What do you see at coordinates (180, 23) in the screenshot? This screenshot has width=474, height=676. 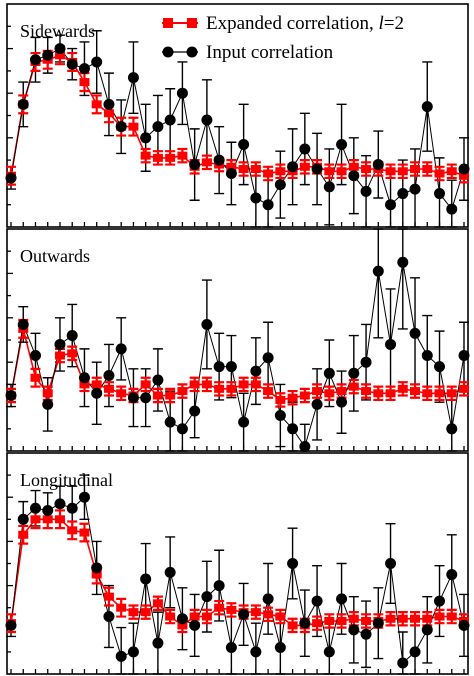 I see `legend-expanded-marker` at bounding box center [180, 23].